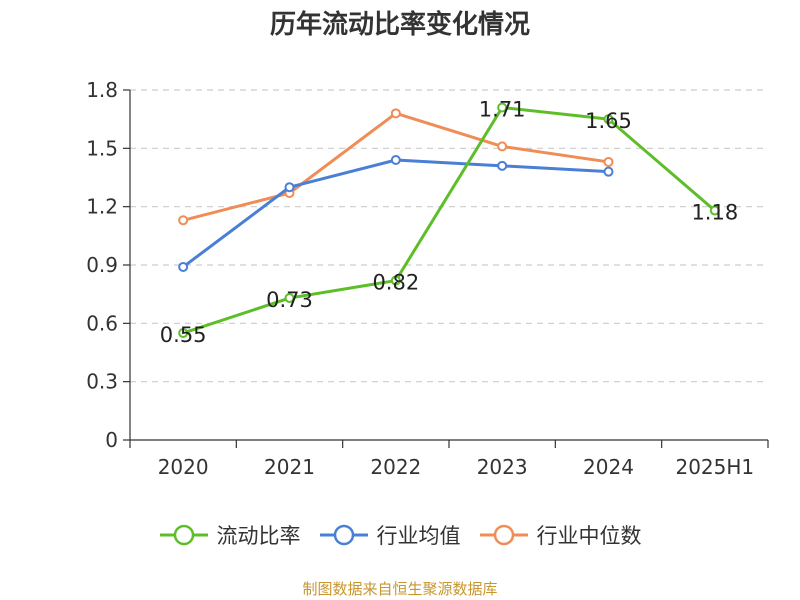 This screenshot has height=600, width=800. What do you see at coordinates (418, 536) in the screenshot?
I see `legend-label: 行业均值` at bounding box center [418, 536].